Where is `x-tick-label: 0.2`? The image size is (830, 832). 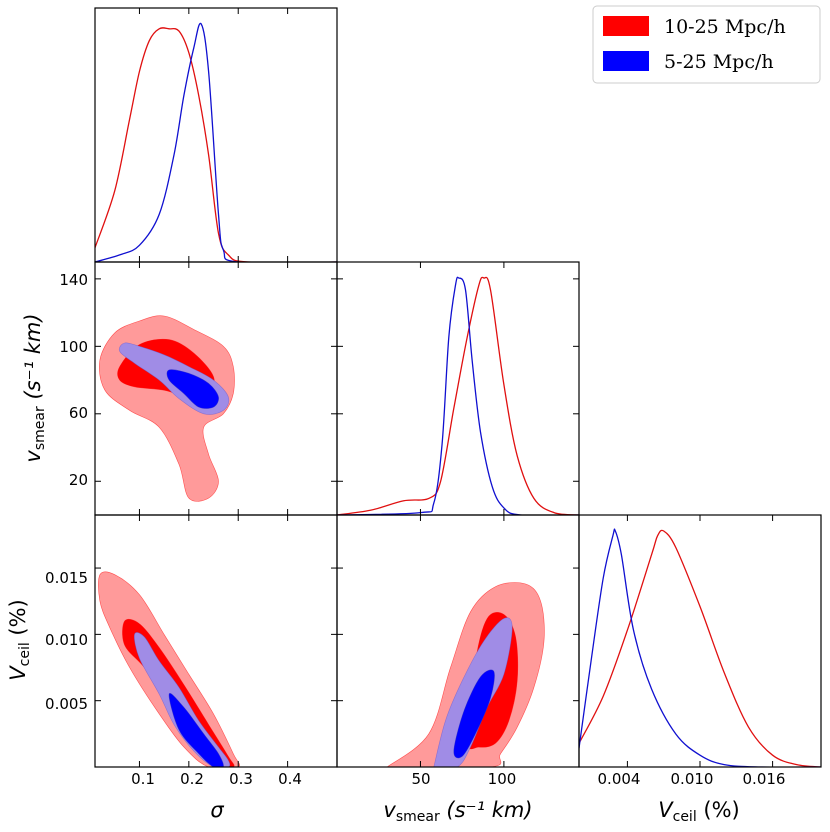 x-tick-label: 0.2 is located at coordinates (192, 779).